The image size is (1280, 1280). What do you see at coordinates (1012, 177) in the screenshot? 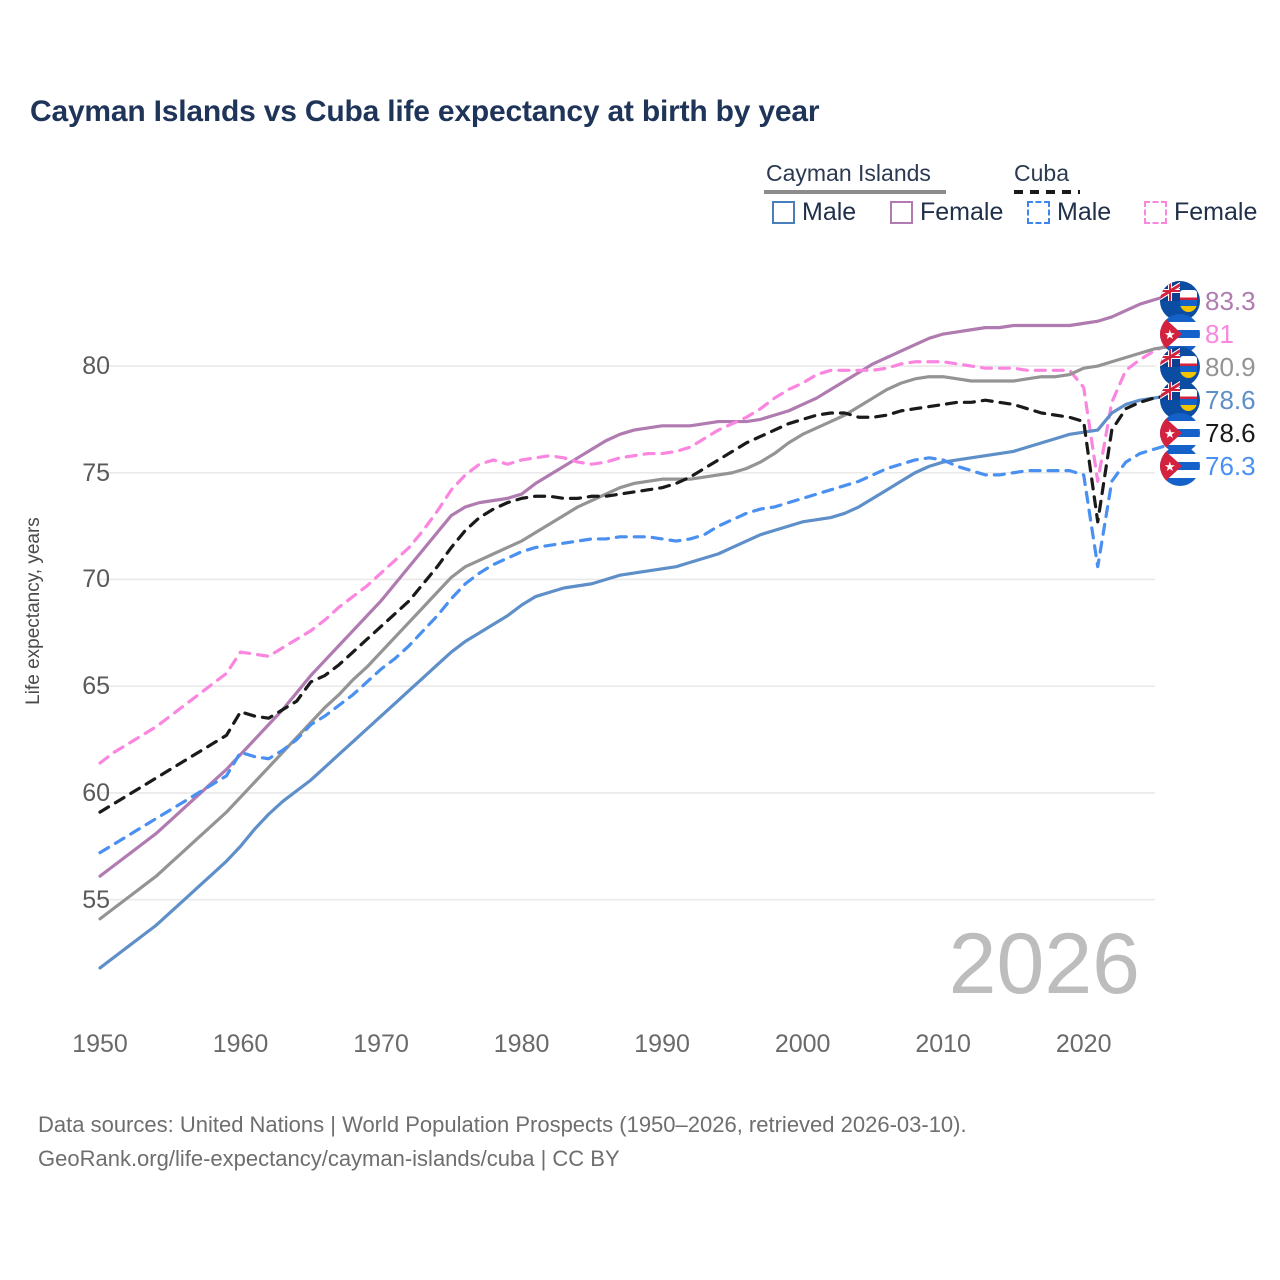
I see `legend-group-headers: Cayman Islands Cuba` at bounding box center [1012, 177].